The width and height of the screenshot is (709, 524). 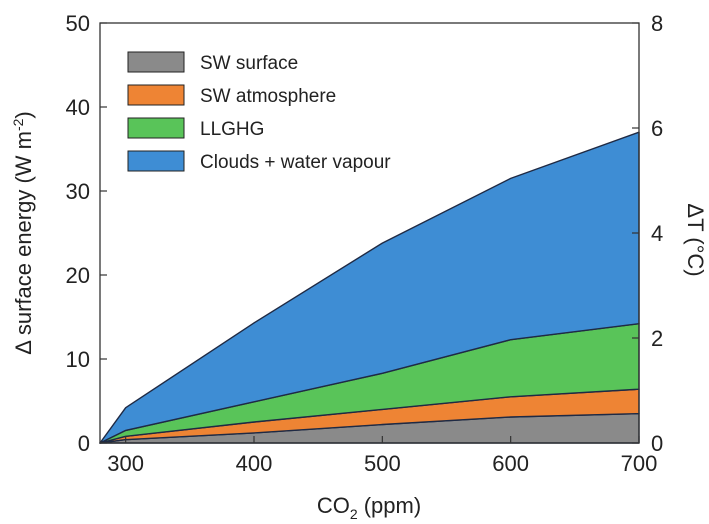 I want to click on y-tick-label: 10, so click(x=78, y=359).